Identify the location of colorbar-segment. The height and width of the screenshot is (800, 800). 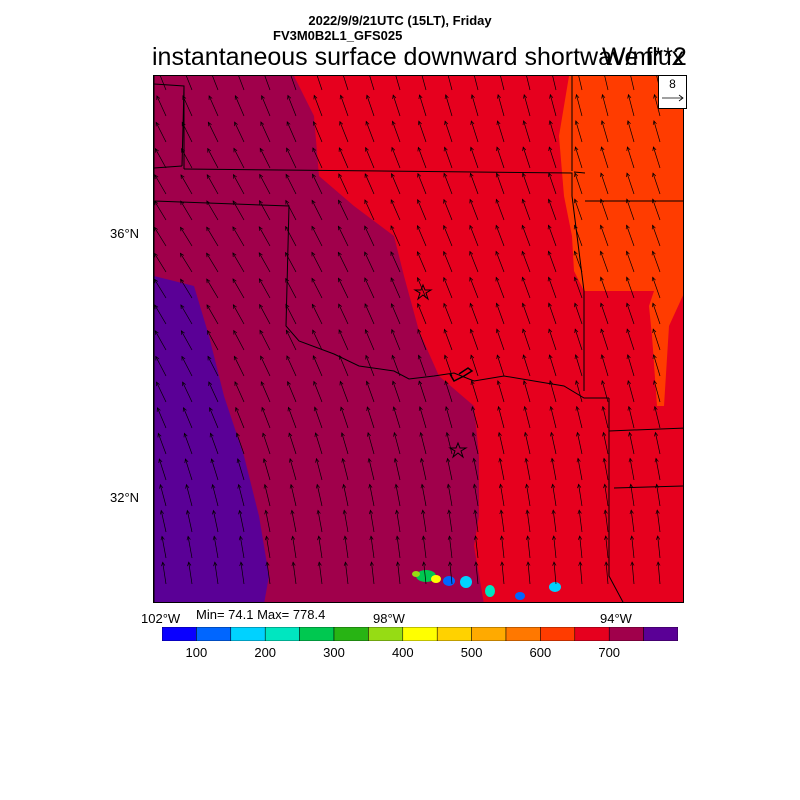
(489, 634).